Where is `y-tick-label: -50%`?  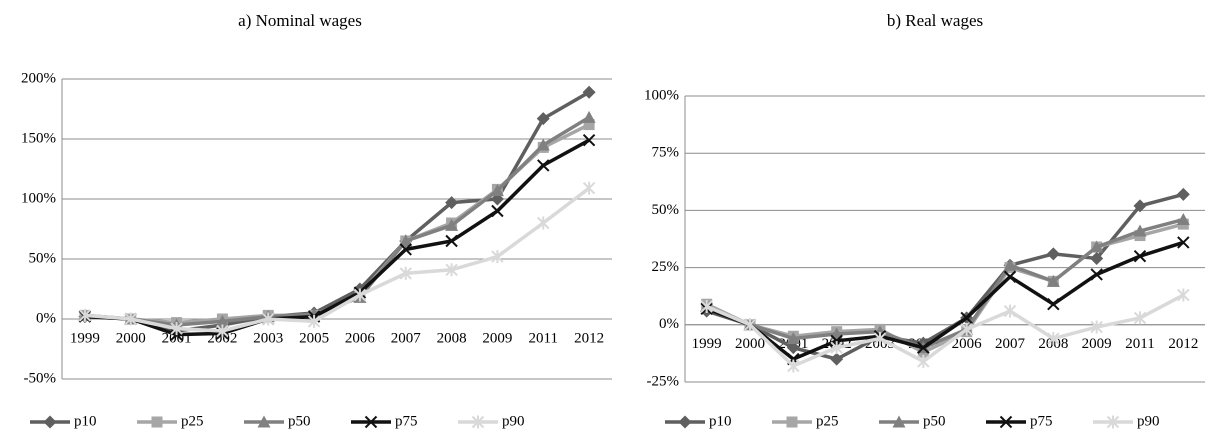
y-tick-label: -50% is located at coordinates (40, 378).